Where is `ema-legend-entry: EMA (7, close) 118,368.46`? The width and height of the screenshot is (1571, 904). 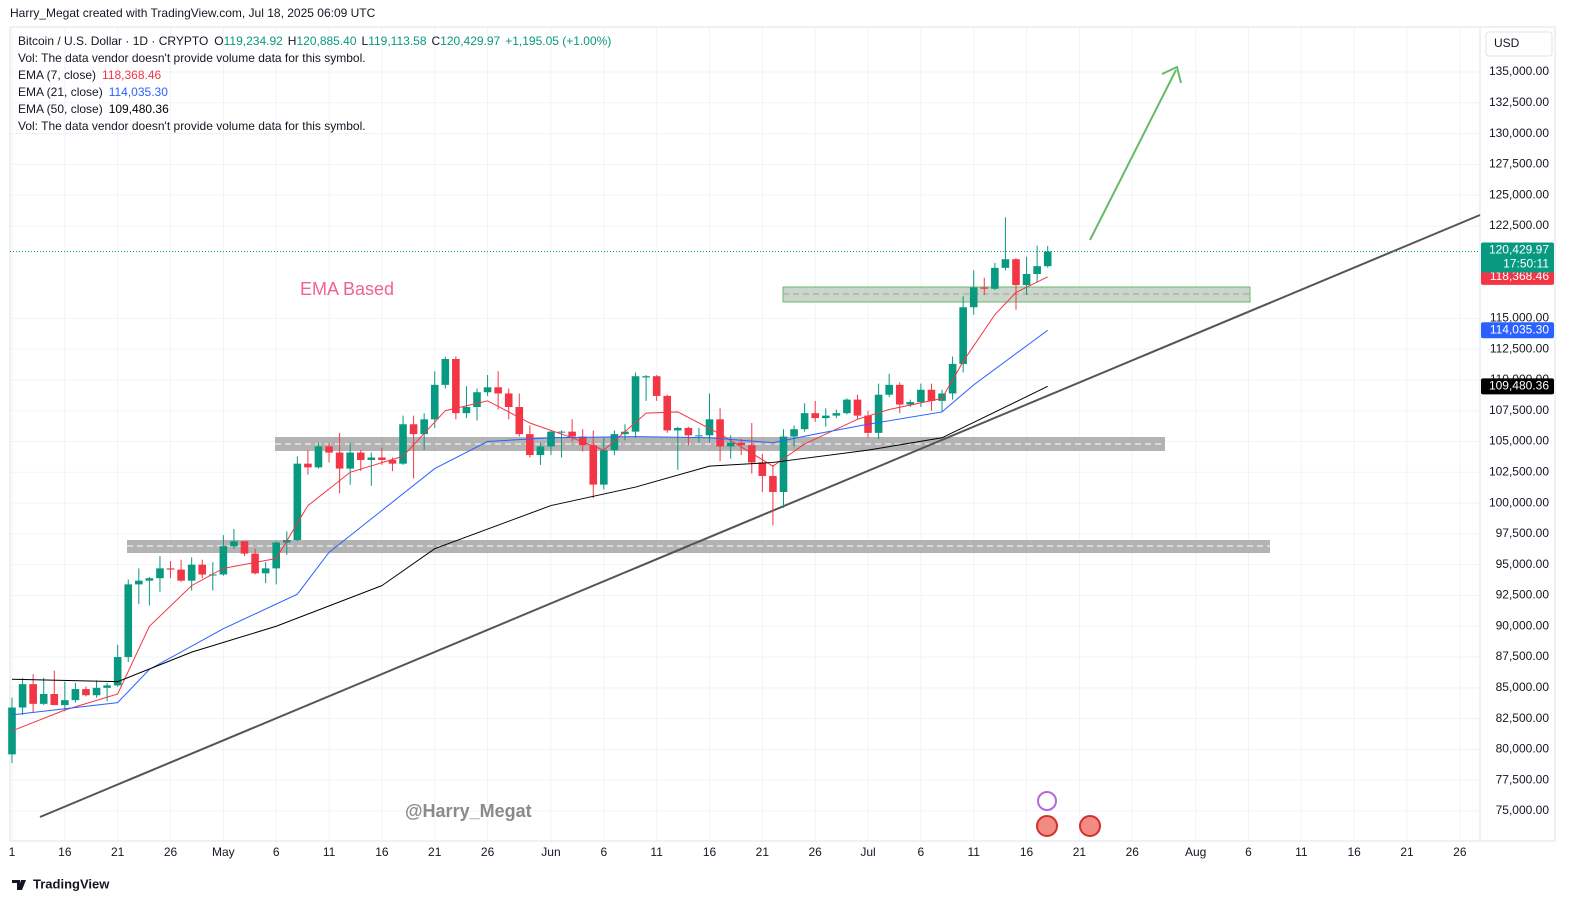 ema-legend-entry: EMA (7, close) 118,368.46 is located at coordinates (90, 75).